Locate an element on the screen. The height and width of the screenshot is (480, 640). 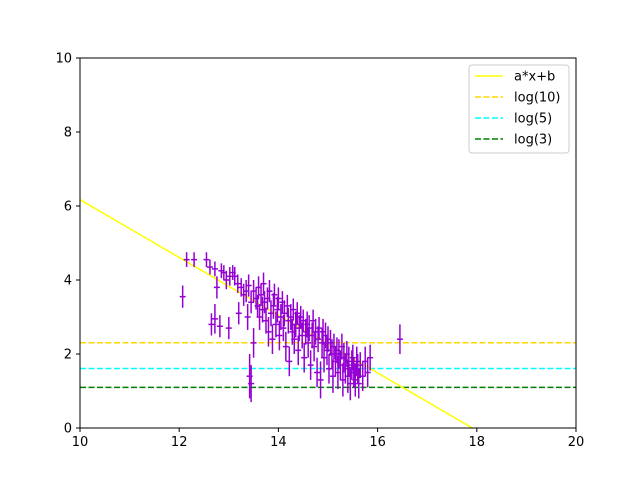
data-points is located at coordinates (291, 327).